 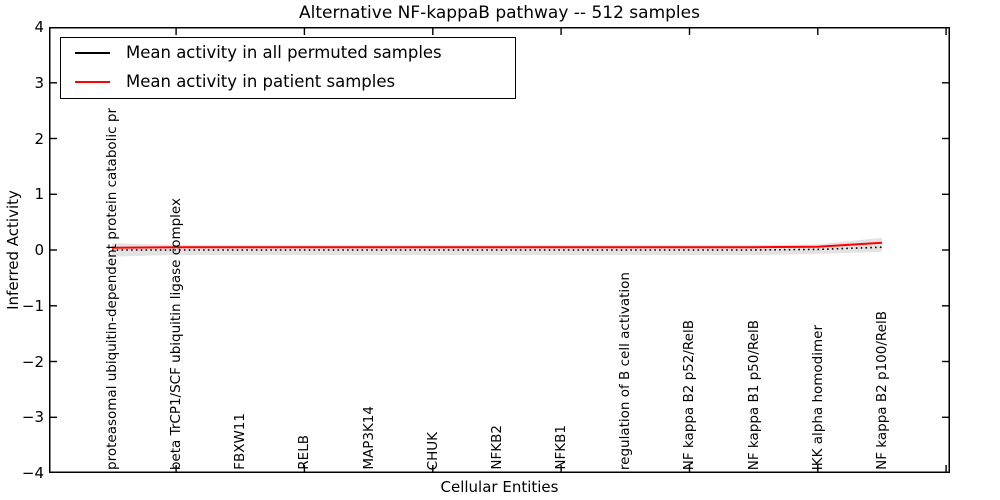 I want to click on series-line-permuted, so click(x=497, y=248).